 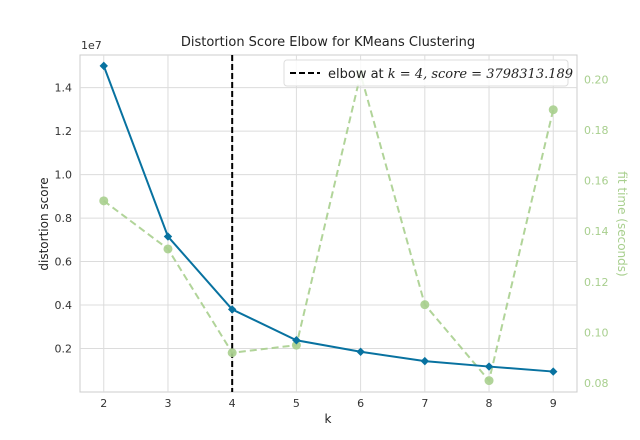 I want to click on y2-tick-label: 0.18, so click(x=596, y=130).